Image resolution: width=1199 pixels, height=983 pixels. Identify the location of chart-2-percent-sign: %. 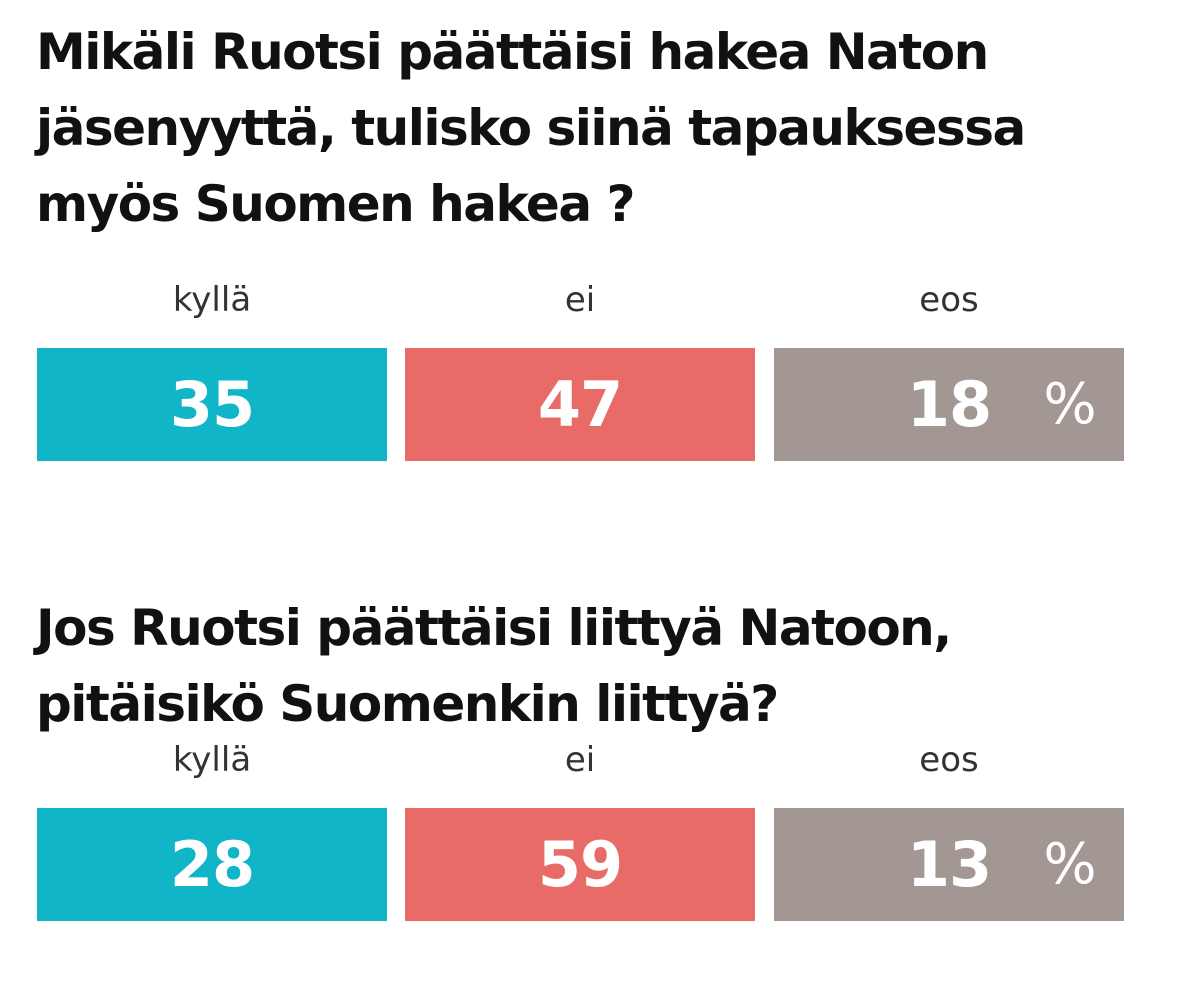
(1070, 864).